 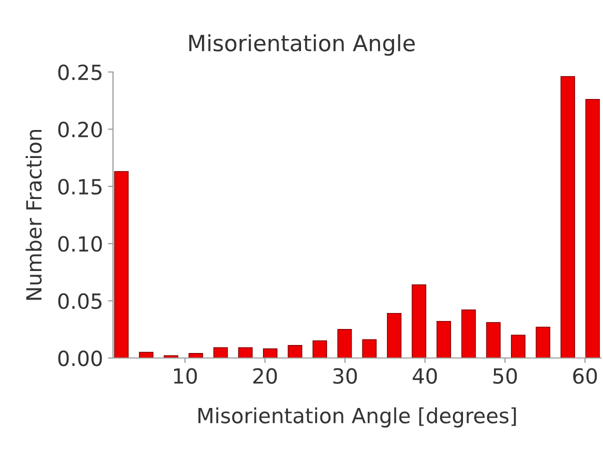 I want to click on y-tick-label: 0.25, so click(x=80, y=72).